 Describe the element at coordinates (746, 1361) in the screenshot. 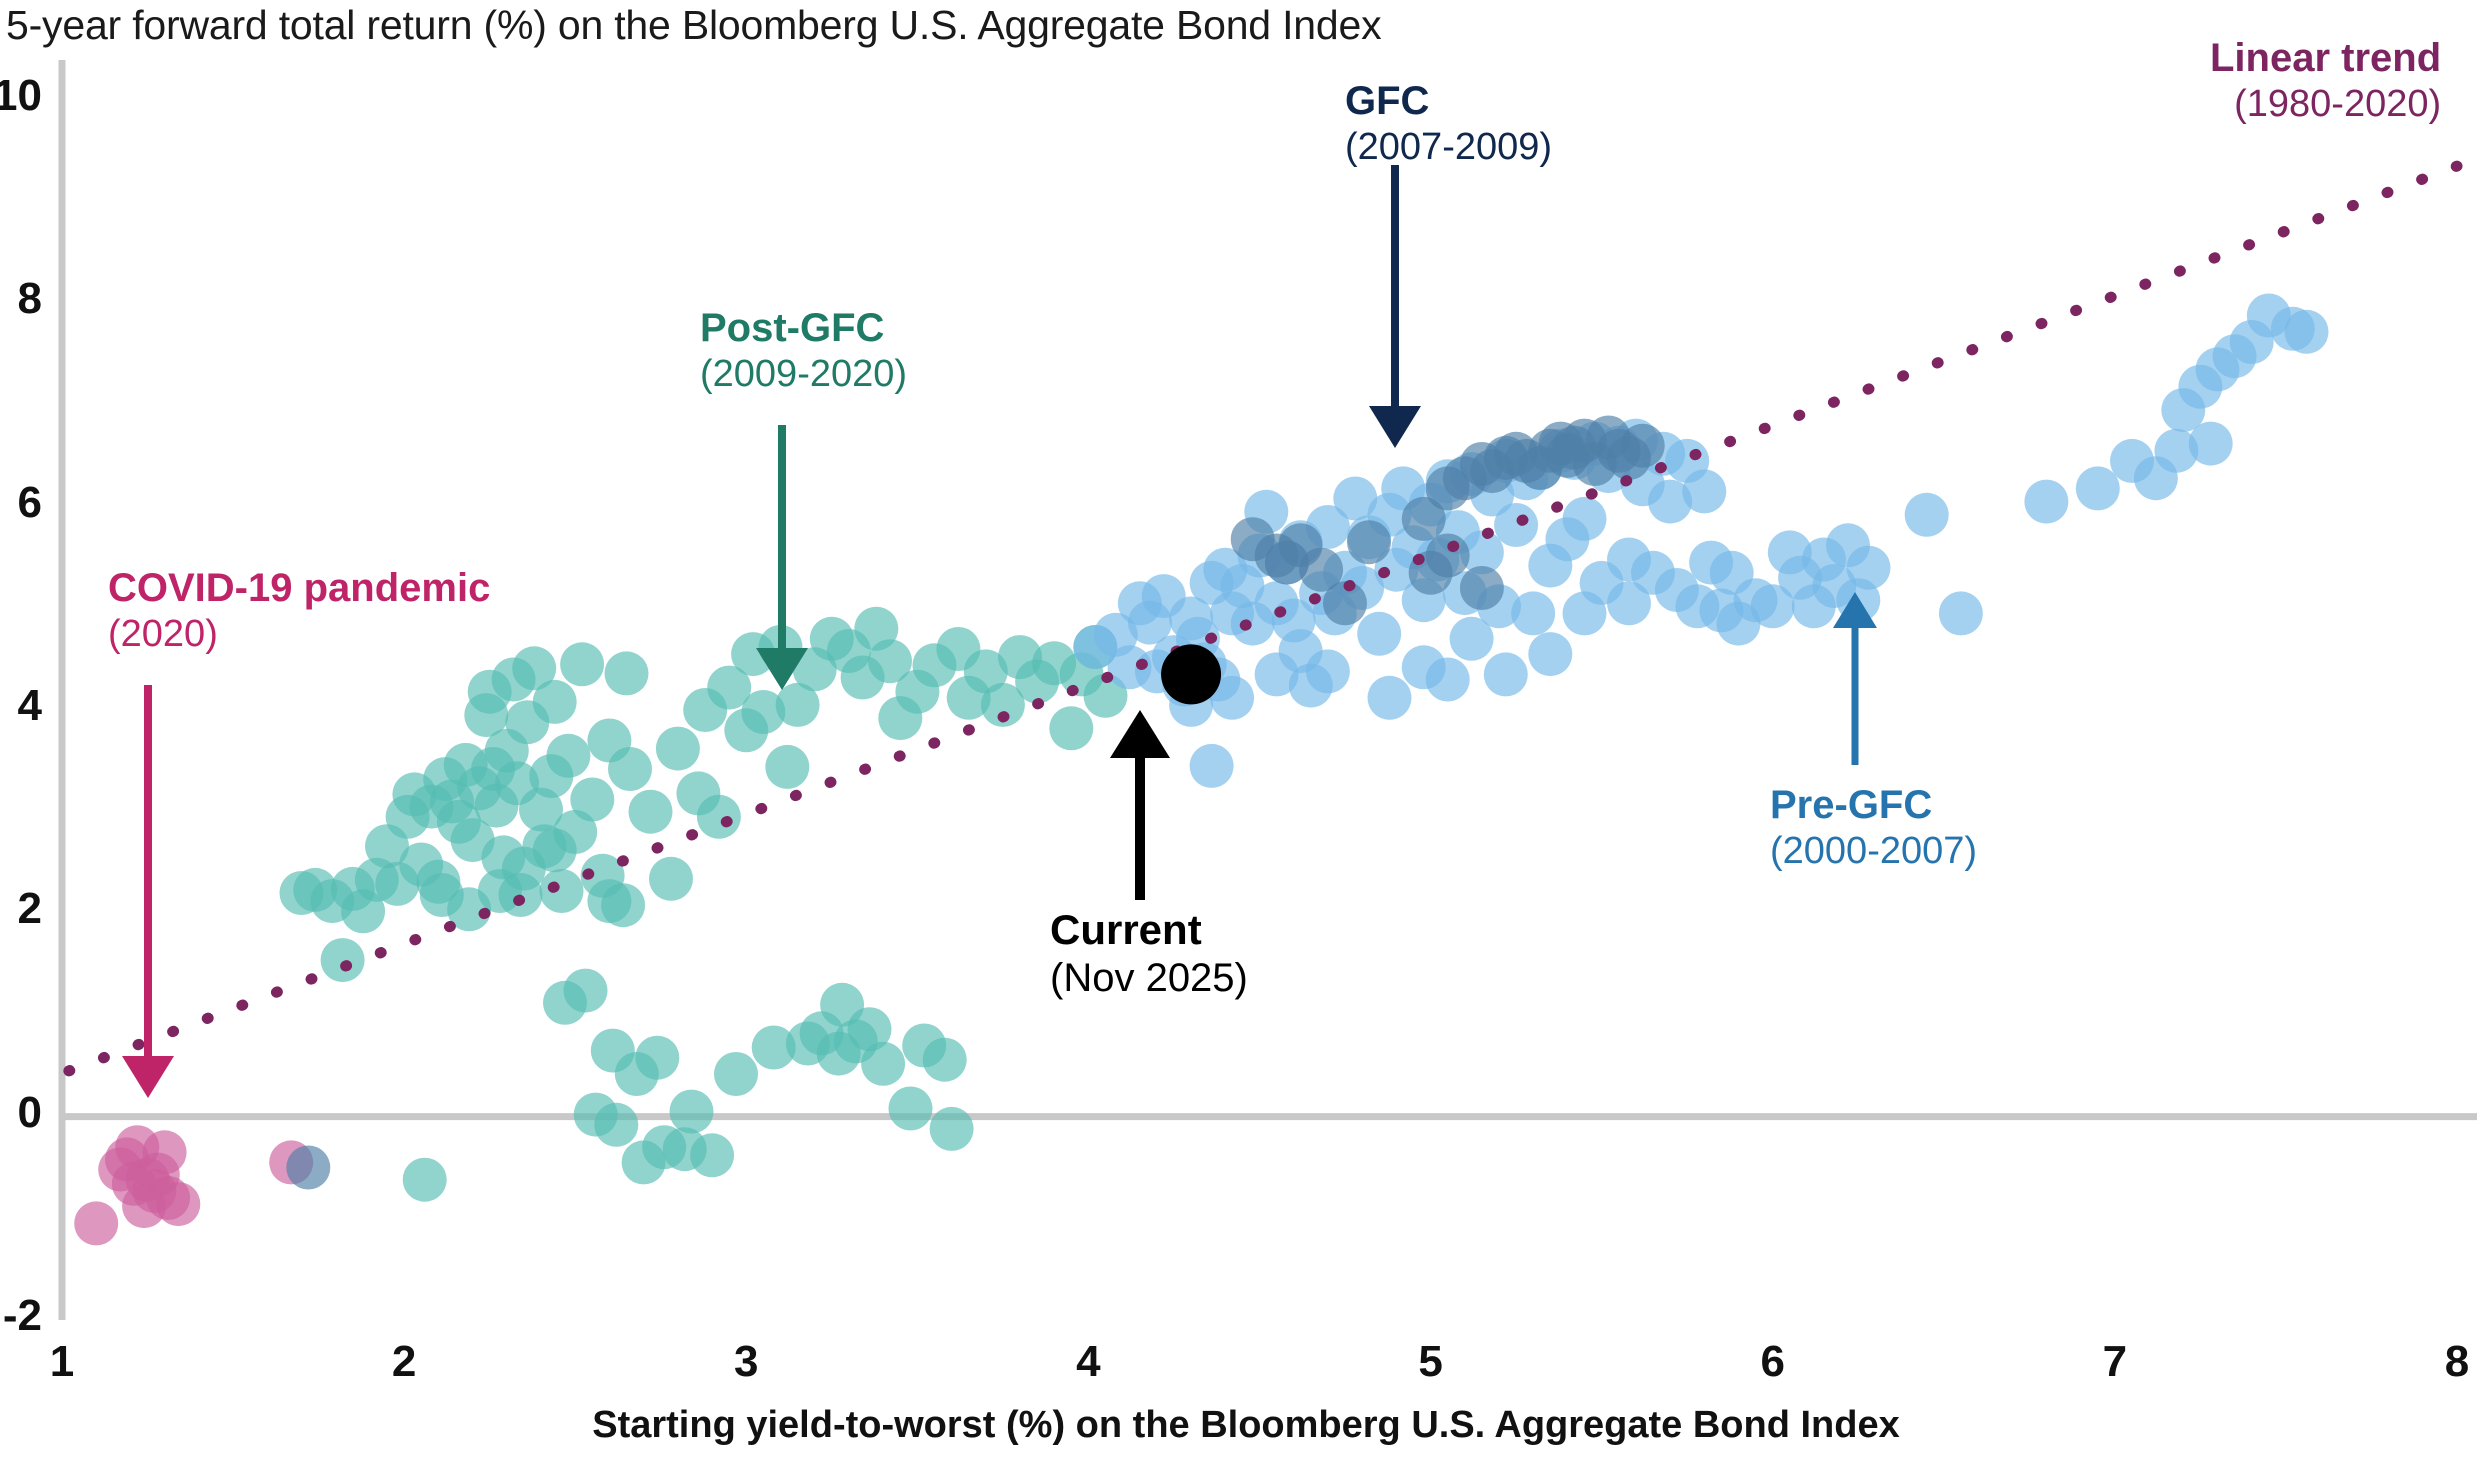

I see `x-tick-label: 3` at that location.